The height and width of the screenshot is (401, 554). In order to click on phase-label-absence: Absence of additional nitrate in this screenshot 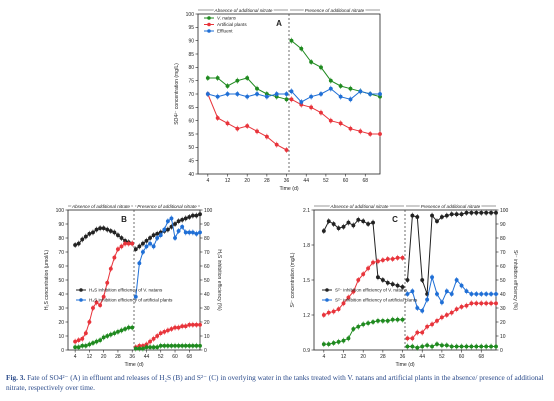, I will do `click(100, 206)`.